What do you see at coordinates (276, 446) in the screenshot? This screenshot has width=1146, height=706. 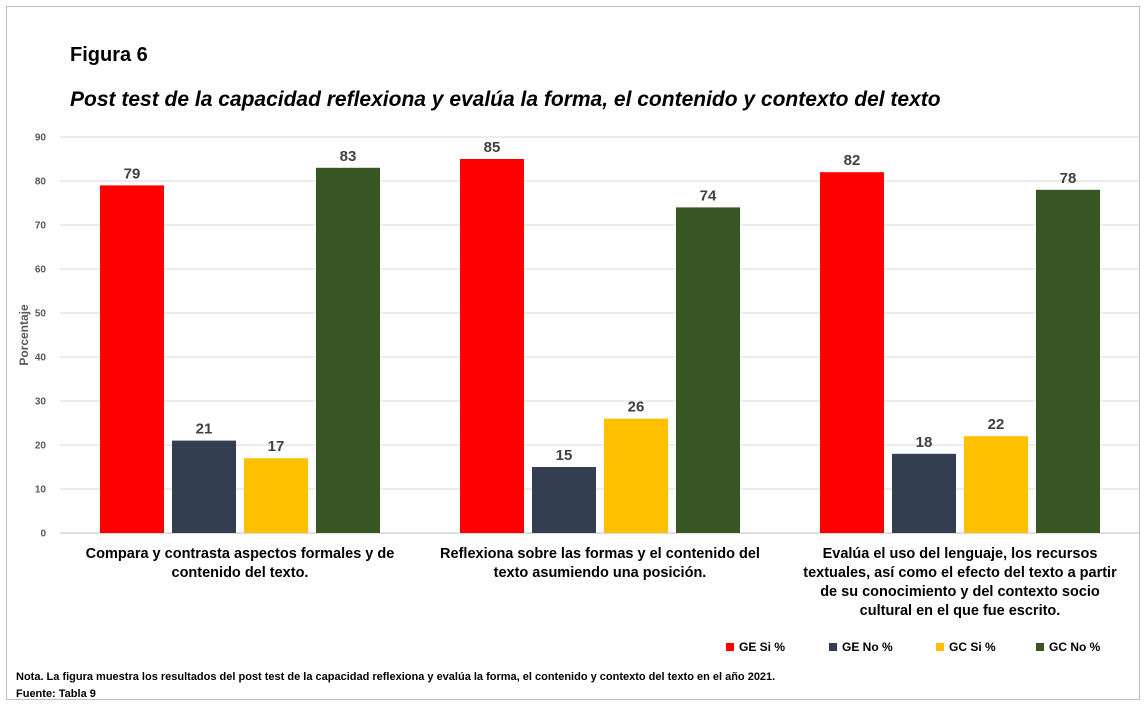 I see `data-label: 17` at bounding box center [276, 446].